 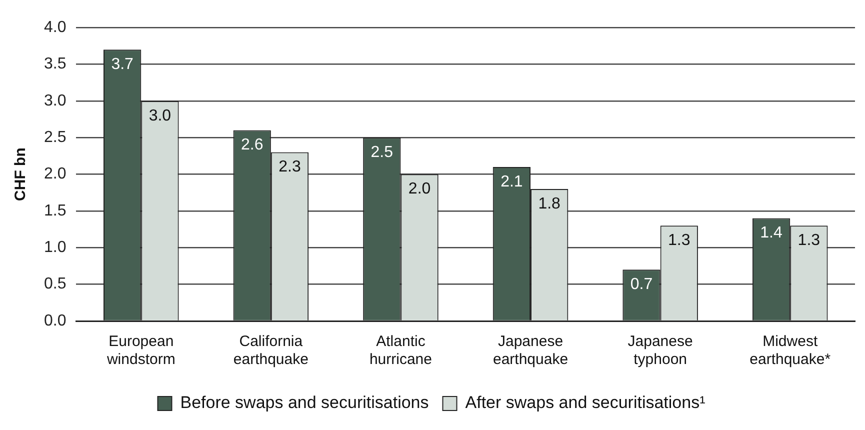 What do you see at coordinates (304, 402) in the screenshot?
I see `legend-label: Before swaps and securitisations` at bounding box center [304, 402].